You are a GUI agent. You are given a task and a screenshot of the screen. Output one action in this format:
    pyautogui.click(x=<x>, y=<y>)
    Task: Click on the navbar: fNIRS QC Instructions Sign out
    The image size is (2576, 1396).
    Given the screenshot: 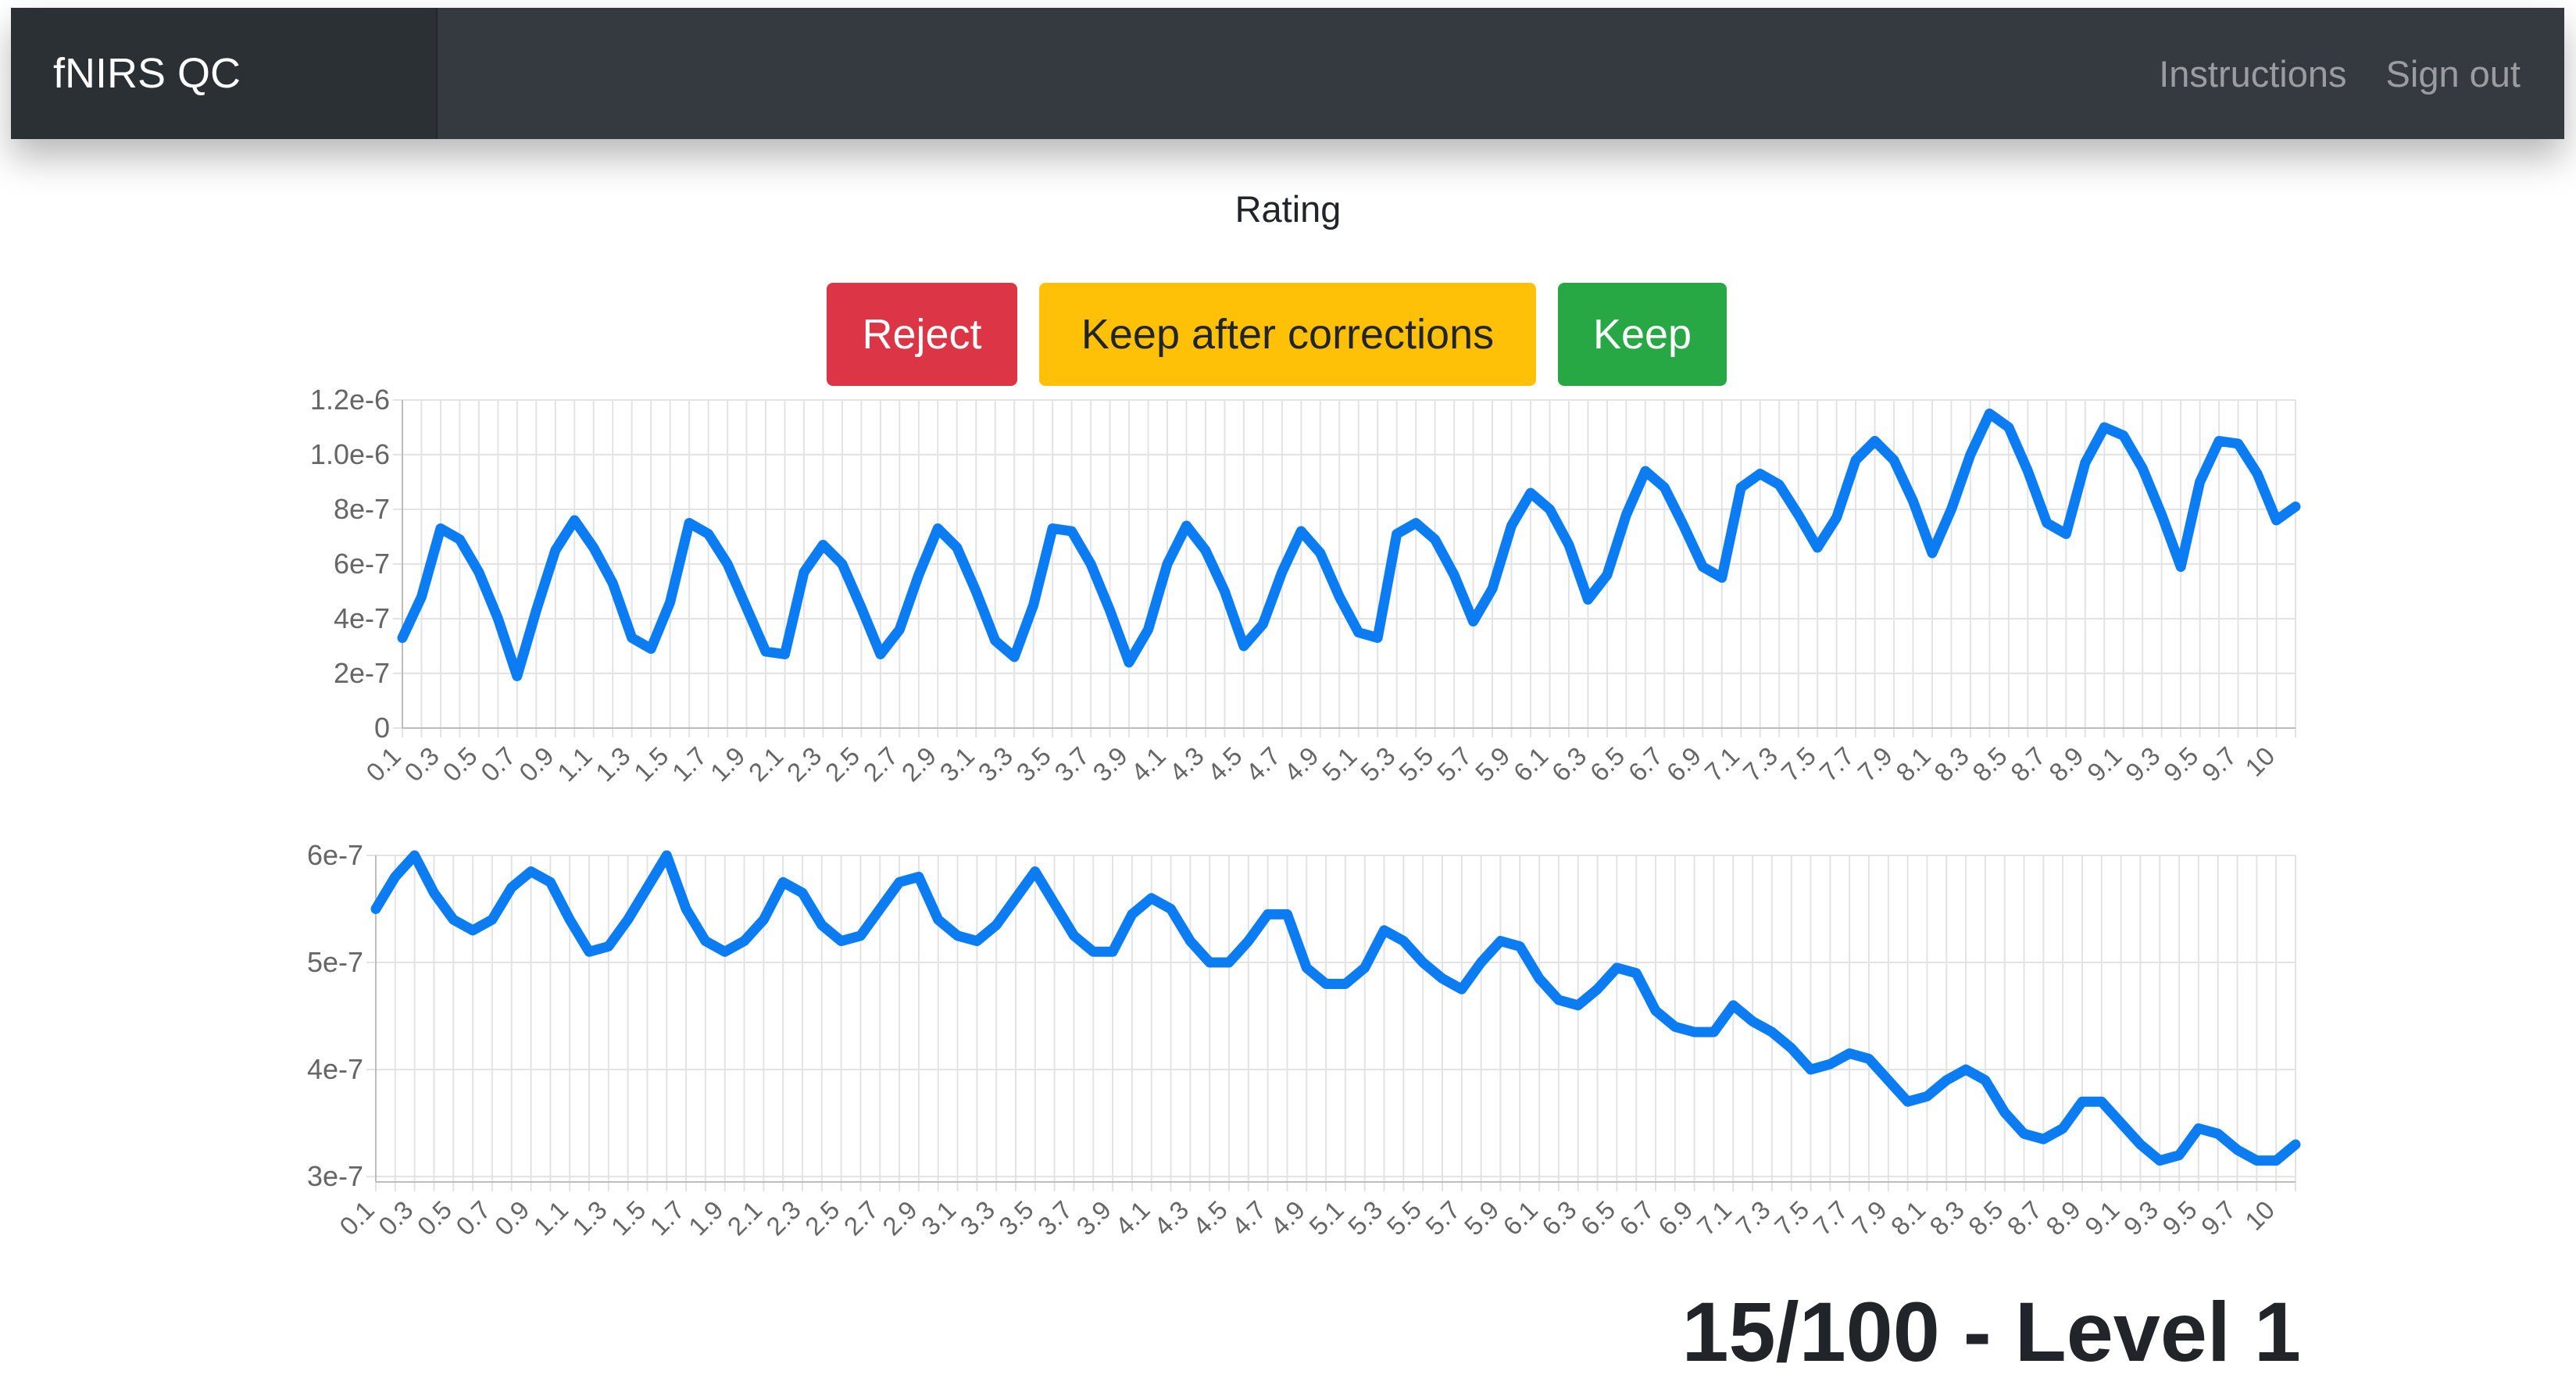 What is the action you would take?
    pyautogui.click(x=1288, y=73)
    